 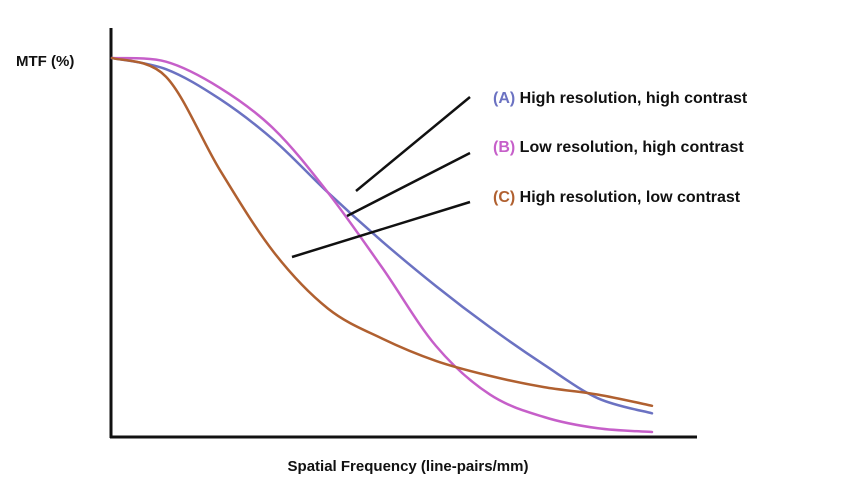 I want to click on legend-entry-c: (C) High resolution, low contrast, so click(x=617, y=197).